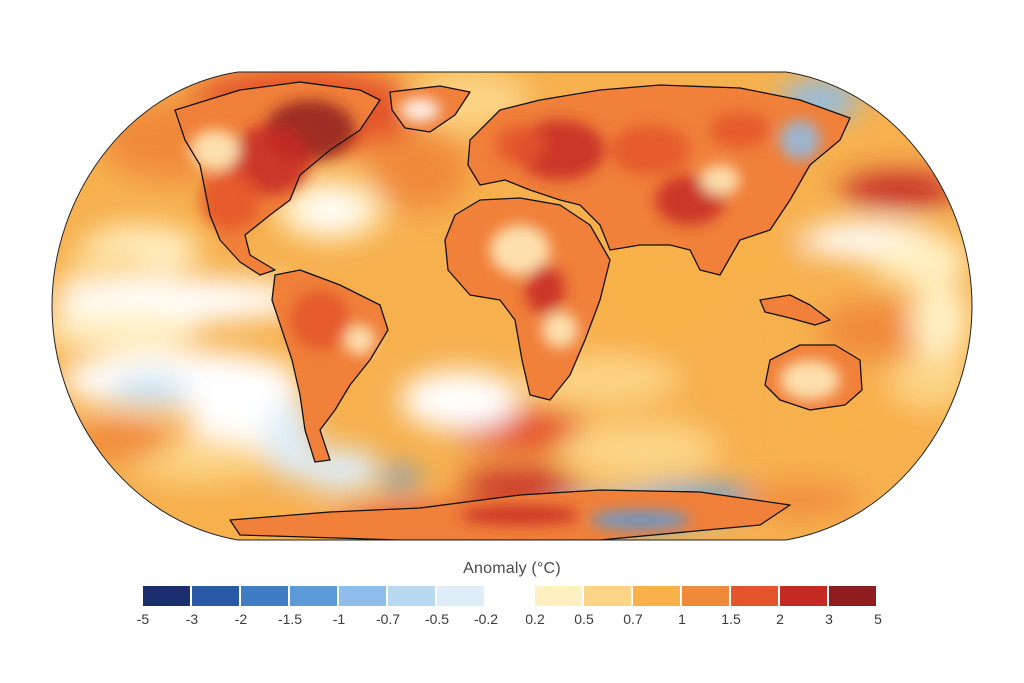 This screenshot has width=1024, height=683. What do you see at coordinates (584, 619) in the screenshot?
I see `legend-tick-label: 0.5` at bounding box center [584, 619].